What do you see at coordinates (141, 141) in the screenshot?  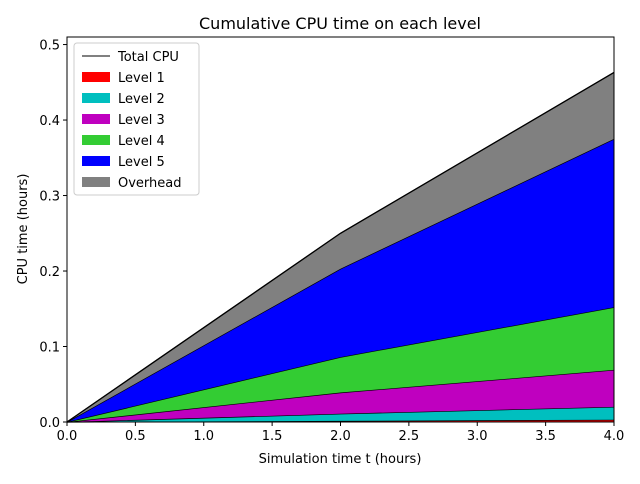 I see `legend-label-level-4: Level 4` at bounding box center [141, 141].